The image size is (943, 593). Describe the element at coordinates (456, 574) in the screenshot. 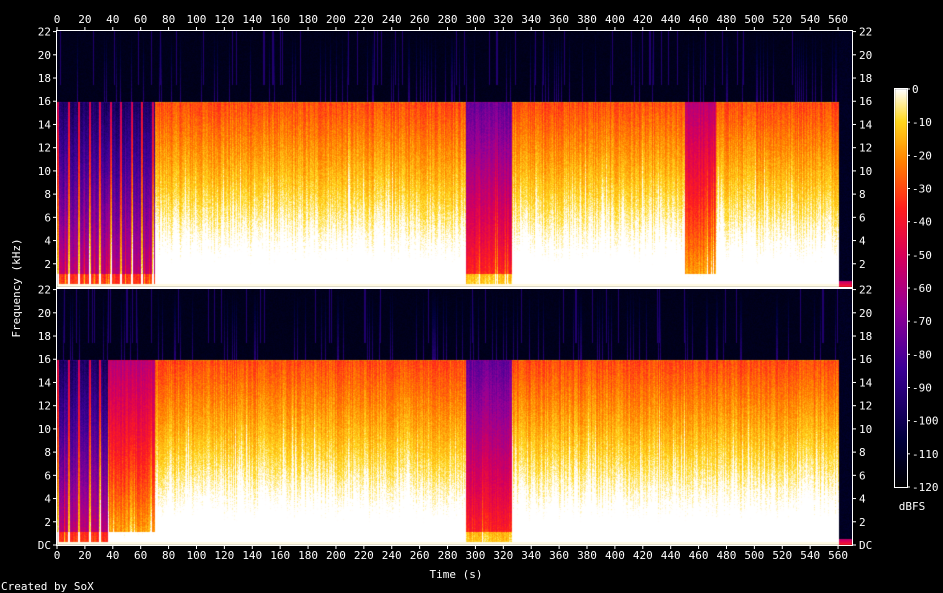

I see `x-axis-label: Time (s)` at that location.